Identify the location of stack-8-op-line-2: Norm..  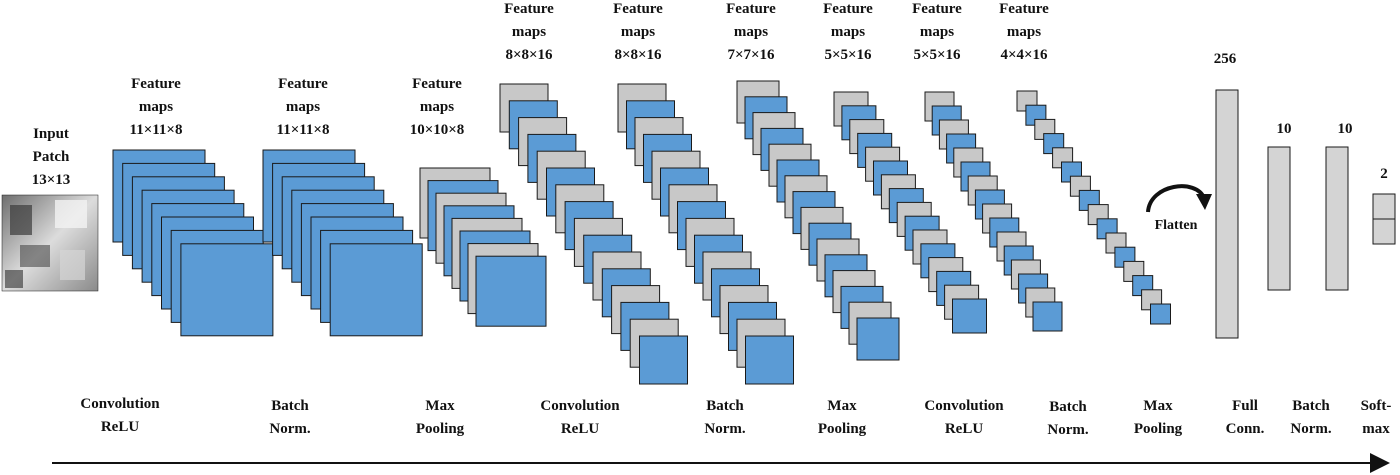
(1067, 430).